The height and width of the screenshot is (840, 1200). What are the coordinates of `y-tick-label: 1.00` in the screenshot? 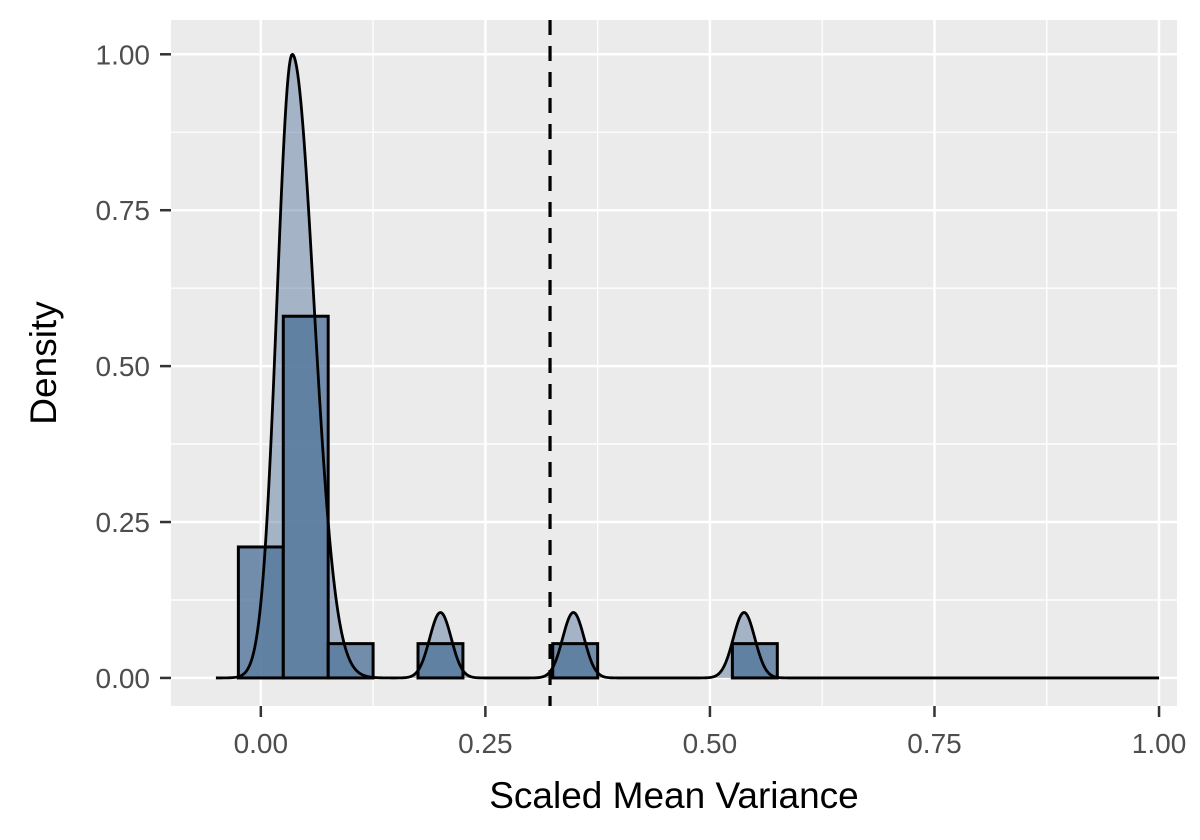 It's located at (123, 54).